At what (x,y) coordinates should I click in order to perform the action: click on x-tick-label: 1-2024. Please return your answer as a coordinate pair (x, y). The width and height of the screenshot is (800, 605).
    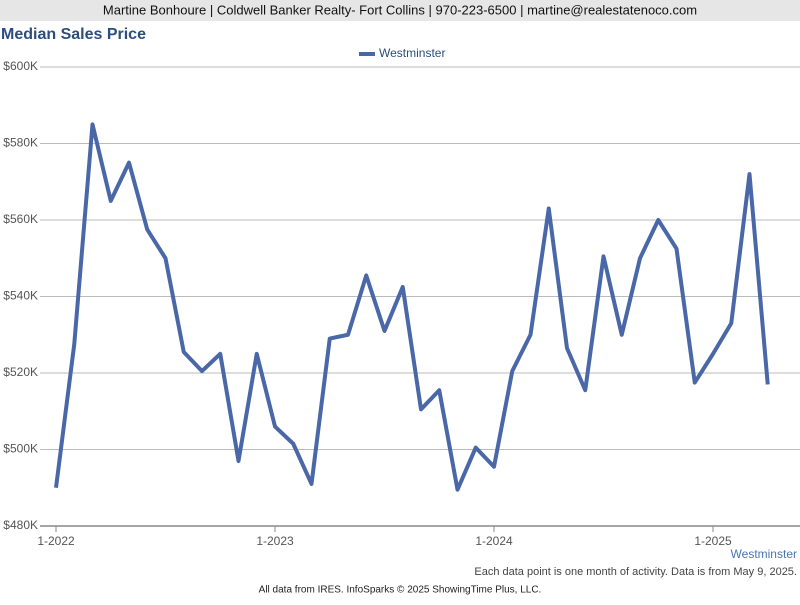
    Looking at the image, I should click on (494, 541).